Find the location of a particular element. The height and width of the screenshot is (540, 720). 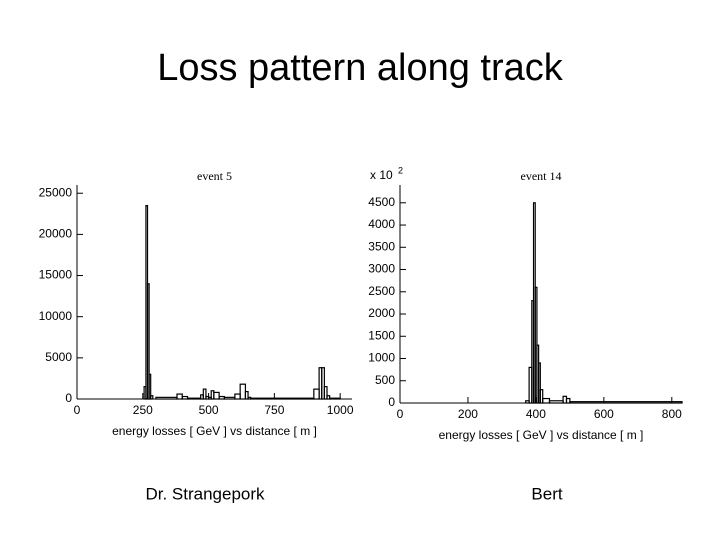

y-tick-label: 4500 is located at coordinates (381, 202).